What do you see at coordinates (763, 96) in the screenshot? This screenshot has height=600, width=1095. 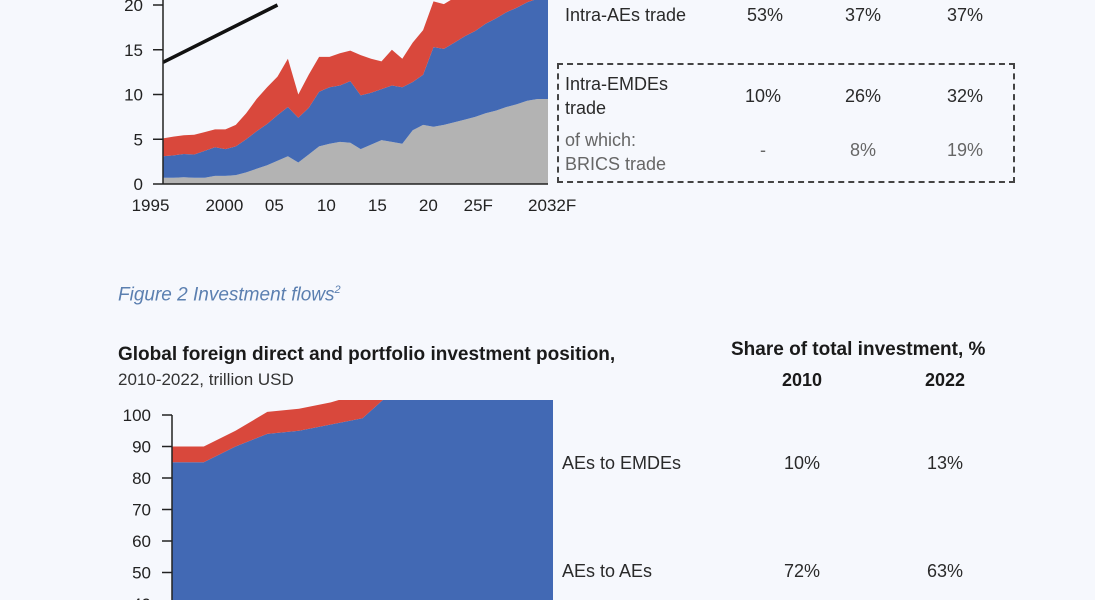 I see `row-intra-emdes-v1: 10%` at bounding box center [763, 96].